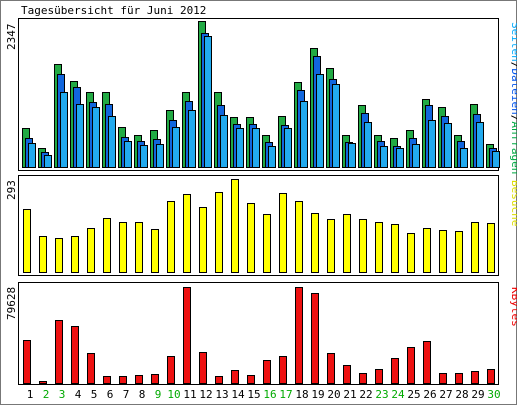 This screenshot has height=405, width=517. Describe the element at coordinates (126, 394) in the screenshot. I see `x-tick-label-7: 7` at that location.